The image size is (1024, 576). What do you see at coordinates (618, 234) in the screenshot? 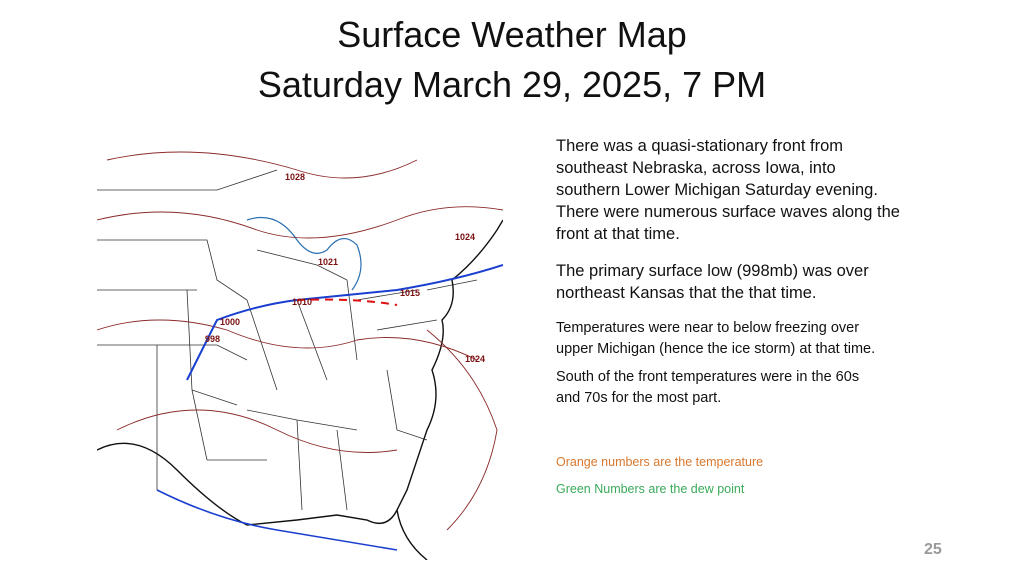
I see `text-line: front at that time.` at bounding box center [618, 234].